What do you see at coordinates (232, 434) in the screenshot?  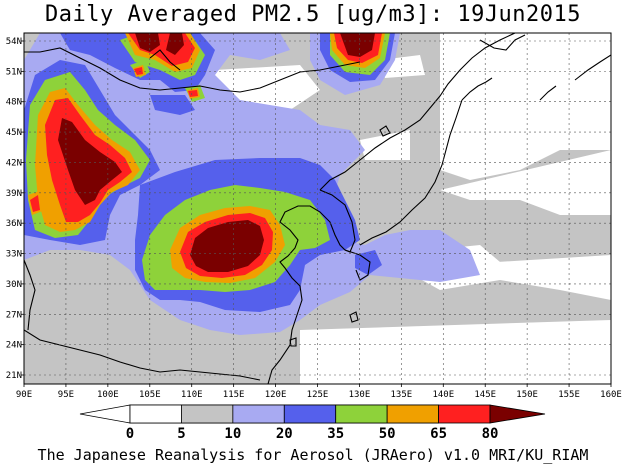 I see `colorbar-level-label: 10` at bounding box center [232, 434].